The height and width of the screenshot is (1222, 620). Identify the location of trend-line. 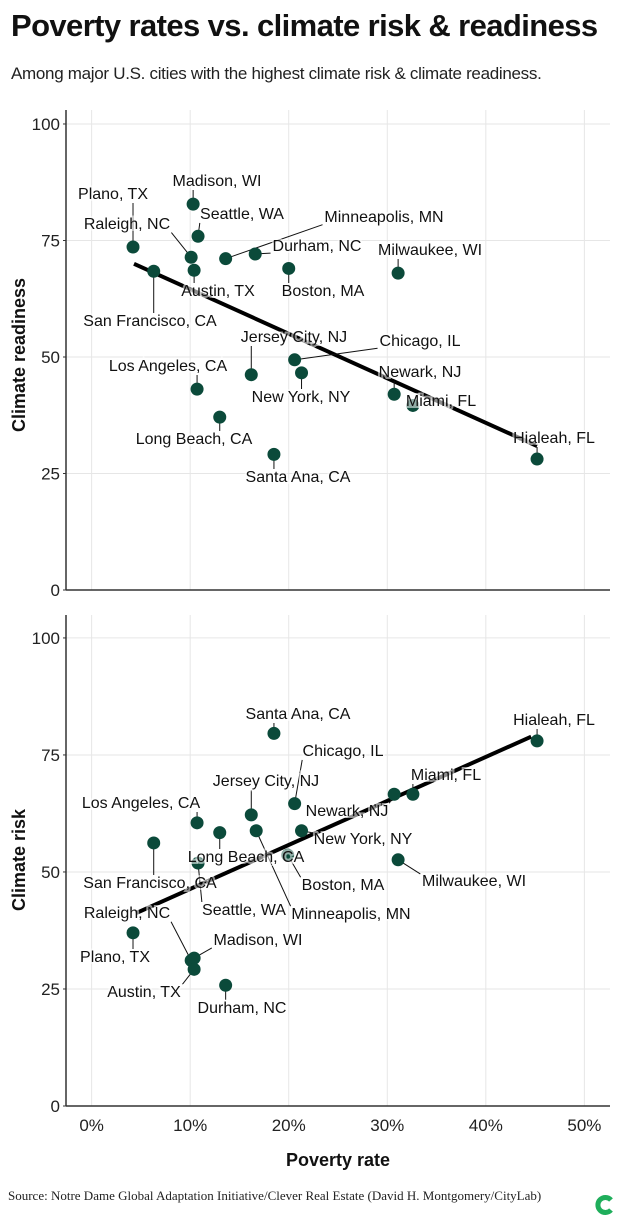
(335, 354).